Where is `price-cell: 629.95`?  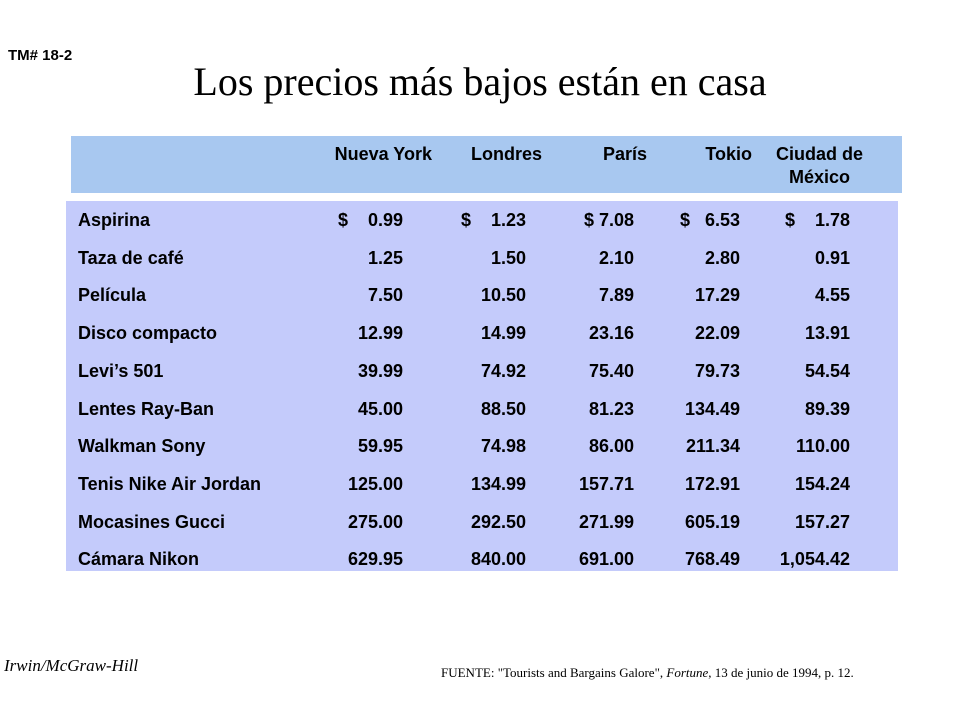 price-cell: 629.95 is located at coordinates (375, 559).